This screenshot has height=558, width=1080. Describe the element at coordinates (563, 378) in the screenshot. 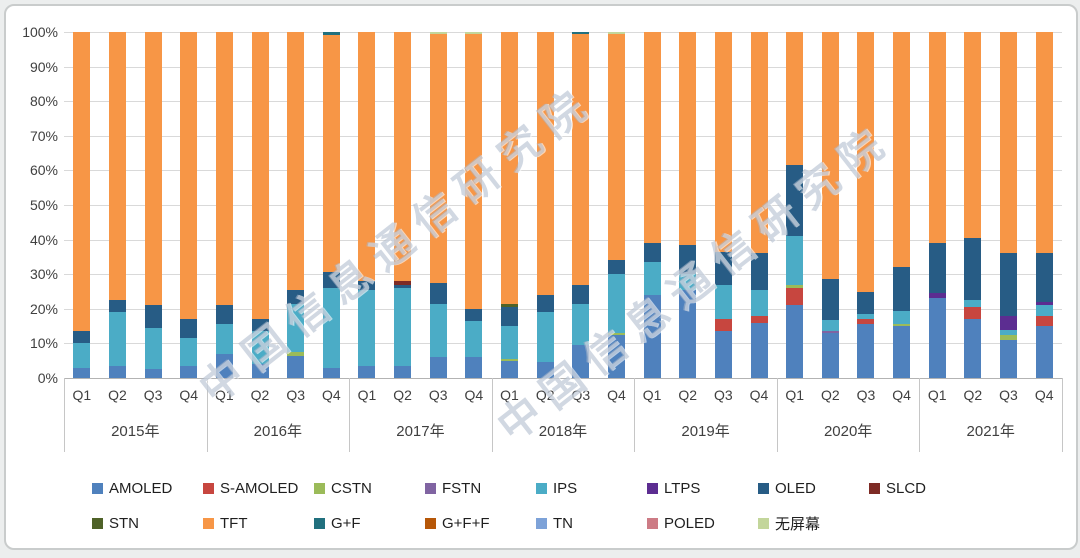

I see `x-axis-line` at that location.